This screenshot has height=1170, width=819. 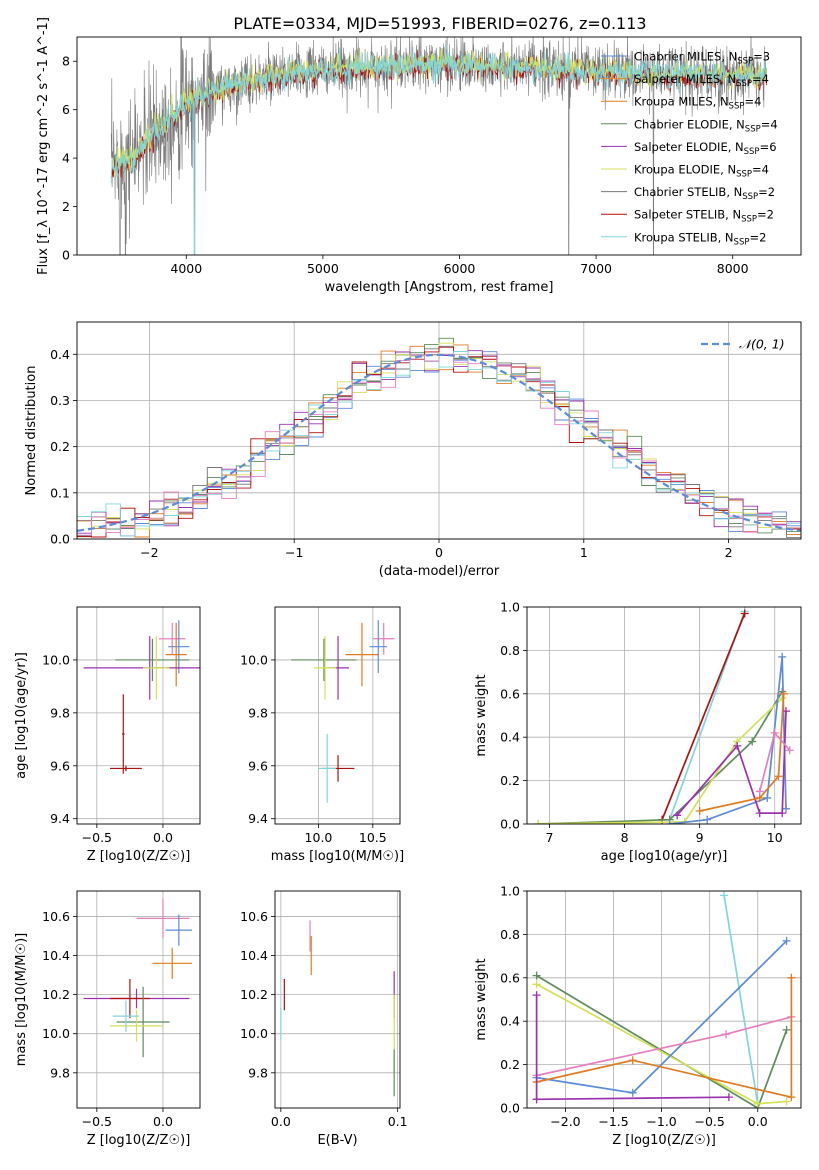 What do you see at coordinates (21, 715) in the screenshot?
I see `y-axis-label: age [log10(age/yr)]` at bounding box center [21, 715].